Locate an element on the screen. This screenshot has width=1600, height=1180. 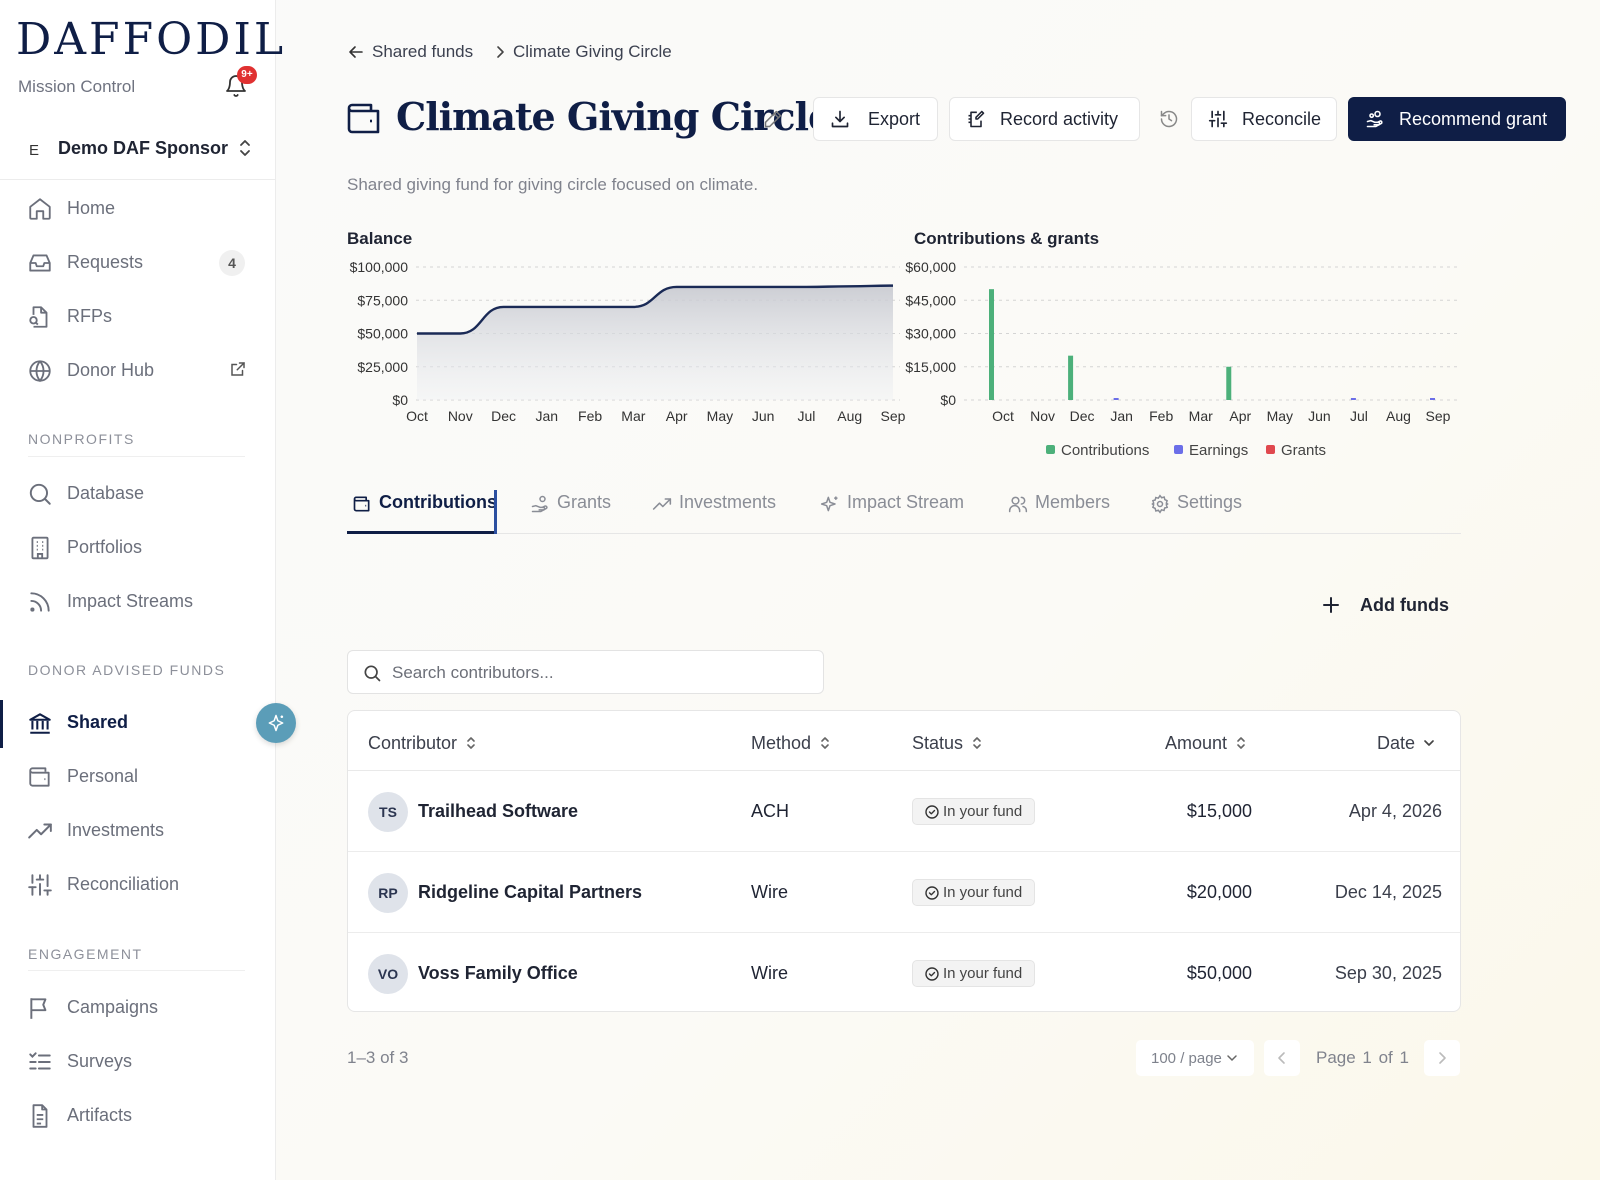
search-input is located at coordinates (602, 673).